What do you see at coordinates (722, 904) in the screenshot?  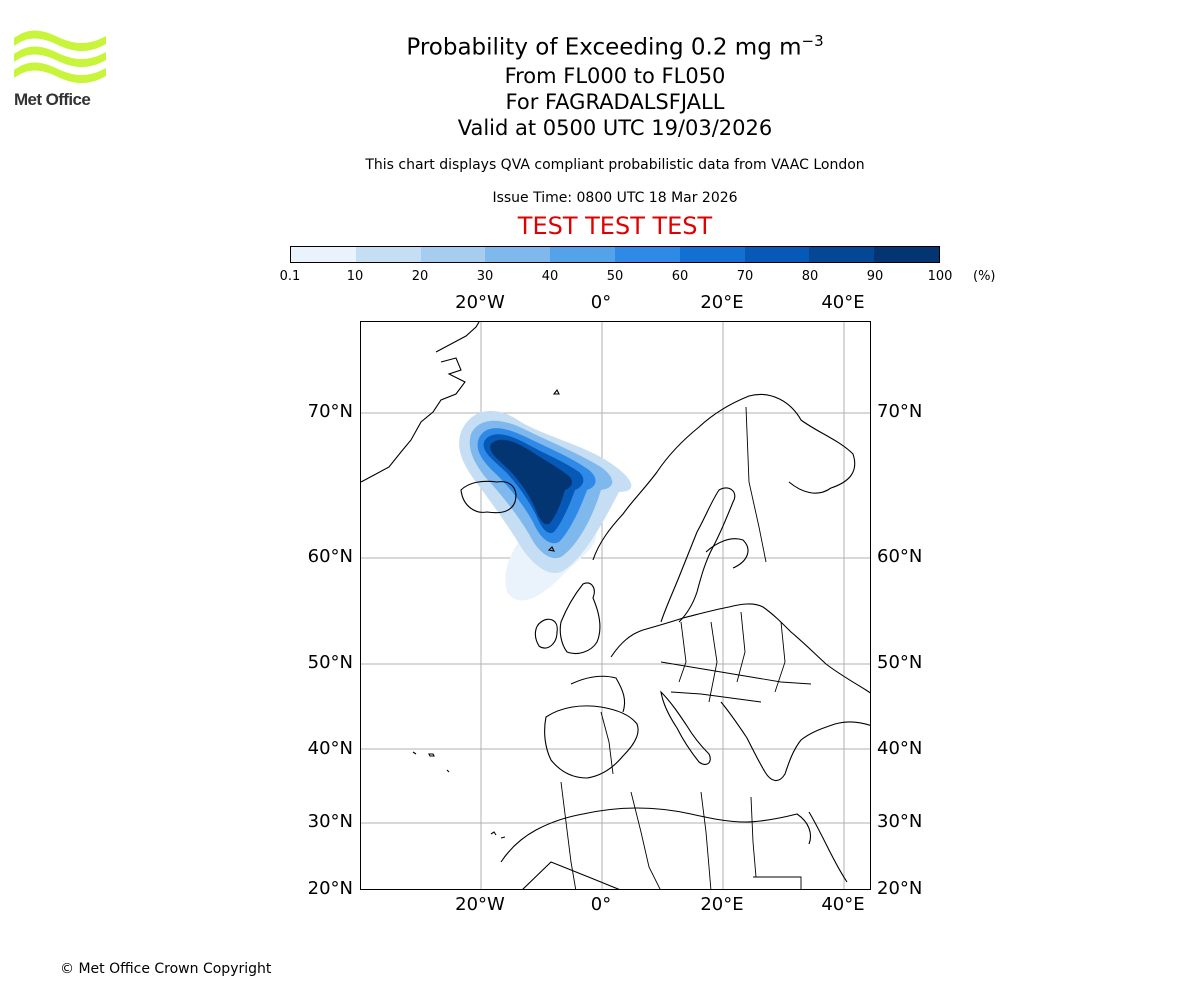 I see `lon-label-20e-bottom: 20°E` at bounding box center [722, 904].